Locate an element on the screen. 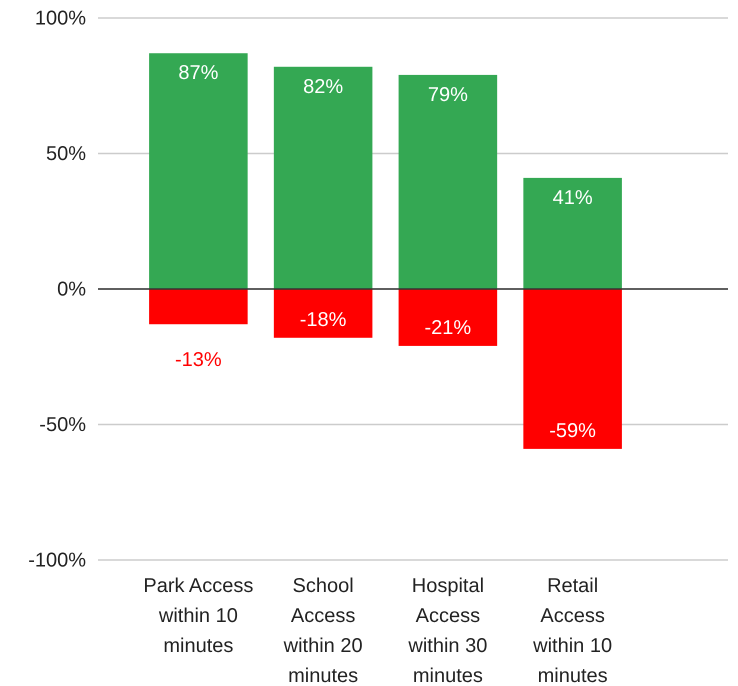  data-label: -18% is located at coordinates (323, 319).